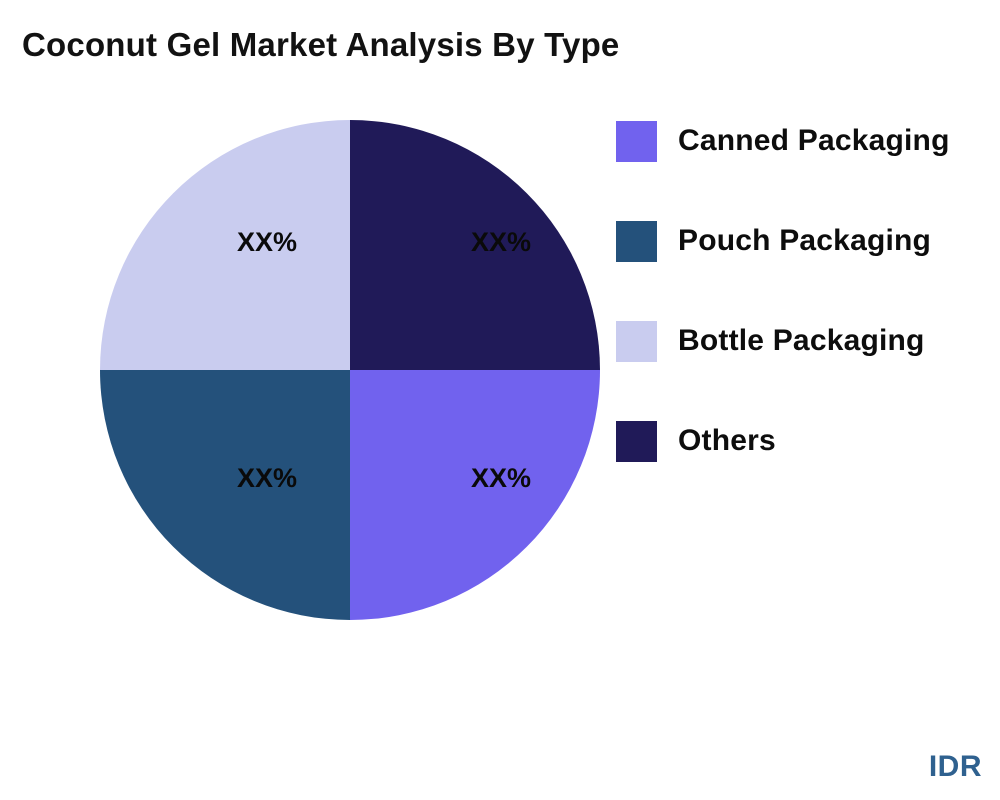 Image resolution: width=1000 pixels, height=800 pixels. Describe the element at coordinates (955, 766) in the screenshot. I see `idr-logo: IDR` at that location.